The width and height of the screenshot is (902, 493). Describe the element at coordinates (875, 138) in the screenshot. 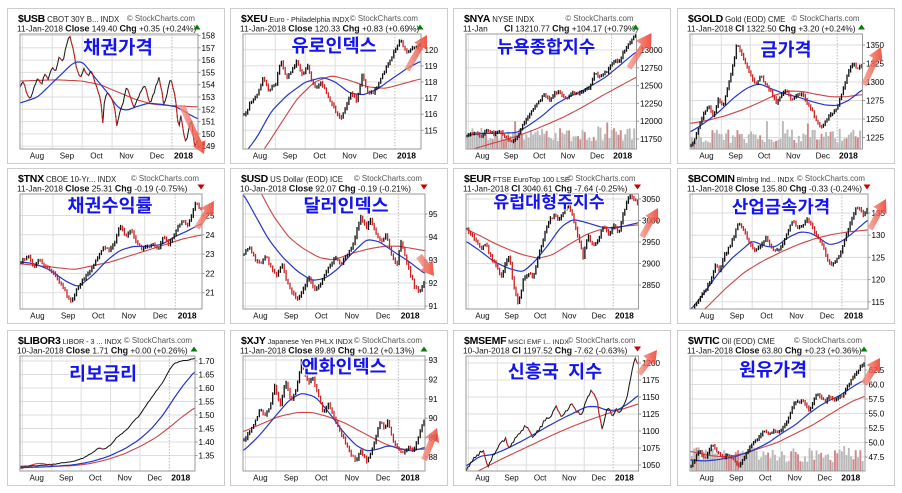

I see `svg-text: 1225` at that location.